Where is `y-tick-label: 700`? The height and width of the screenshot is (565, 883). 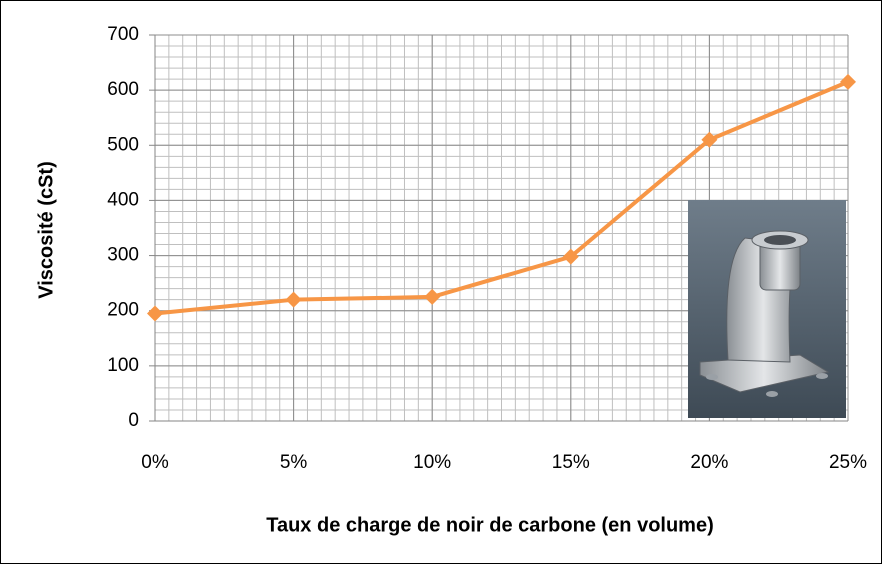
y-tick-label: 700 is located at coordinates (123, 34).